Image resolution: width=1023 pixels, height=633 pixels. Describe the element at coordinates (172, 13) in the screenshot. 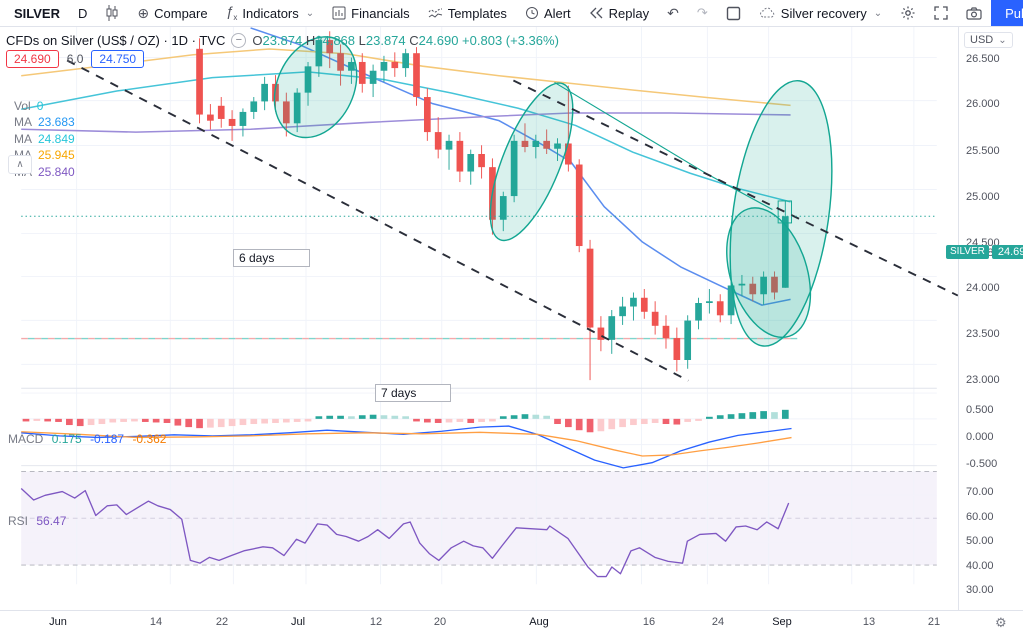

I see `compare-button: ⊕ Compare` at that location.